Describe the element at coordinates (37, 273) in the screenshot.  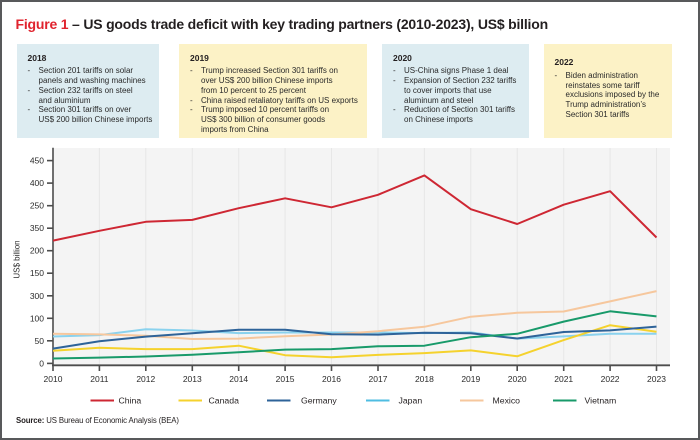
I see `svg-text: 150` at that location.